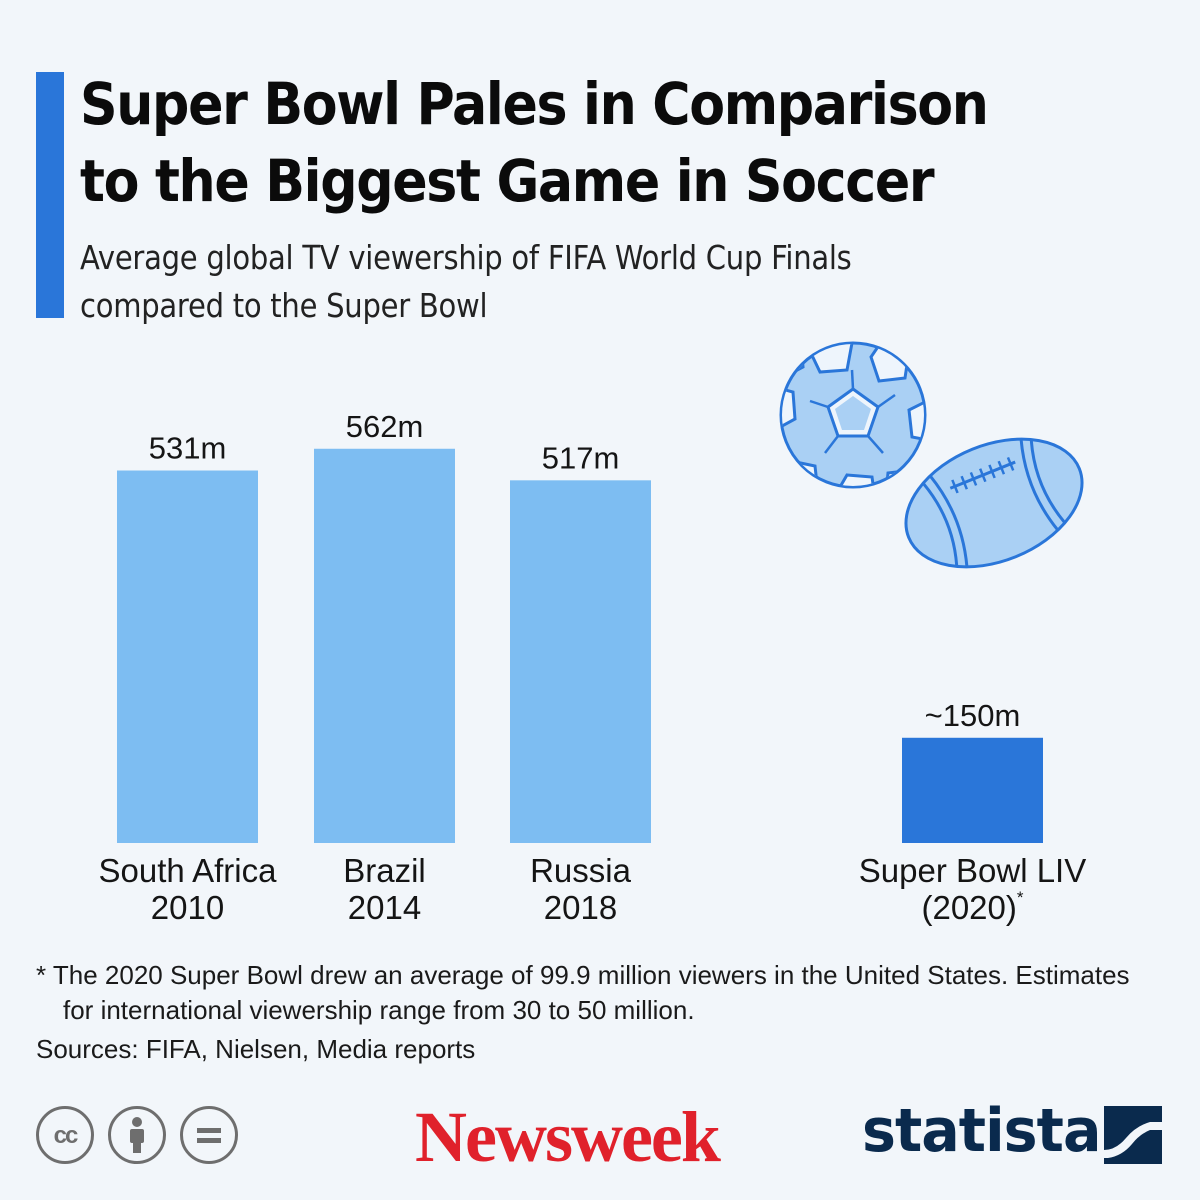  Describe the element at coordinates (384, 870) in the screenshot. I see `category-label-1-line1: Brazil` at that location.